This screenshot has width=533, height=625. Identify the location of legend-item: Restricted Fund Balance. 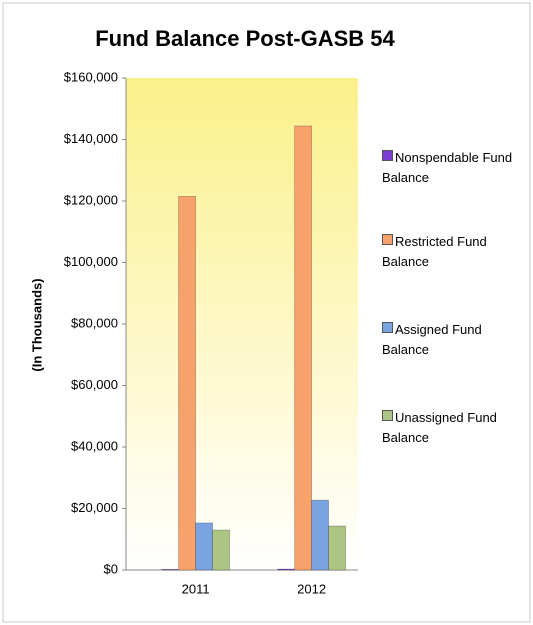
(449, 252).